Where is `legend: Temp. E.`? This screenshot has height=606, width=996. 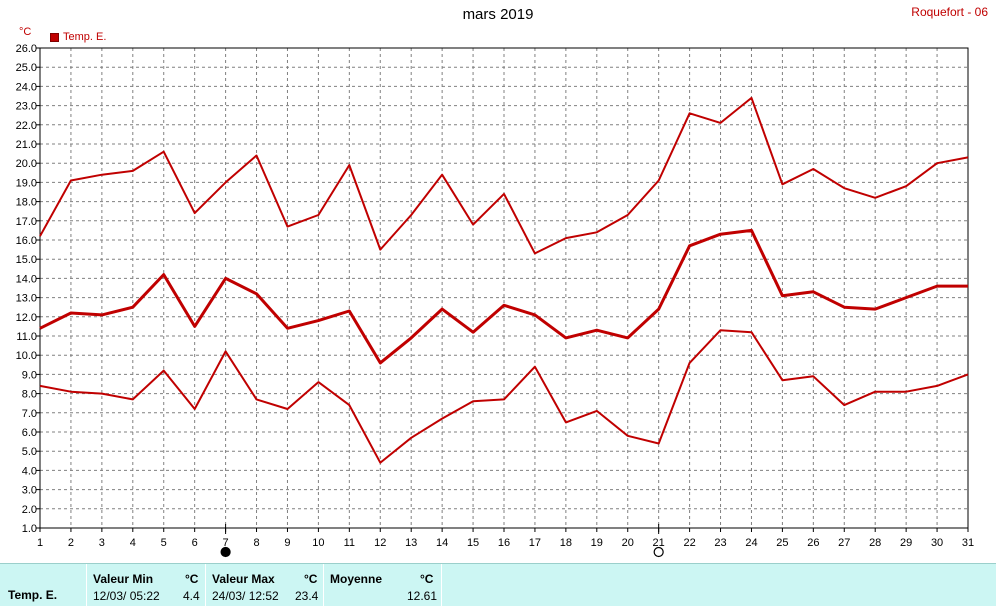 legend: Temp. E. is located at coordinates (78, 37).